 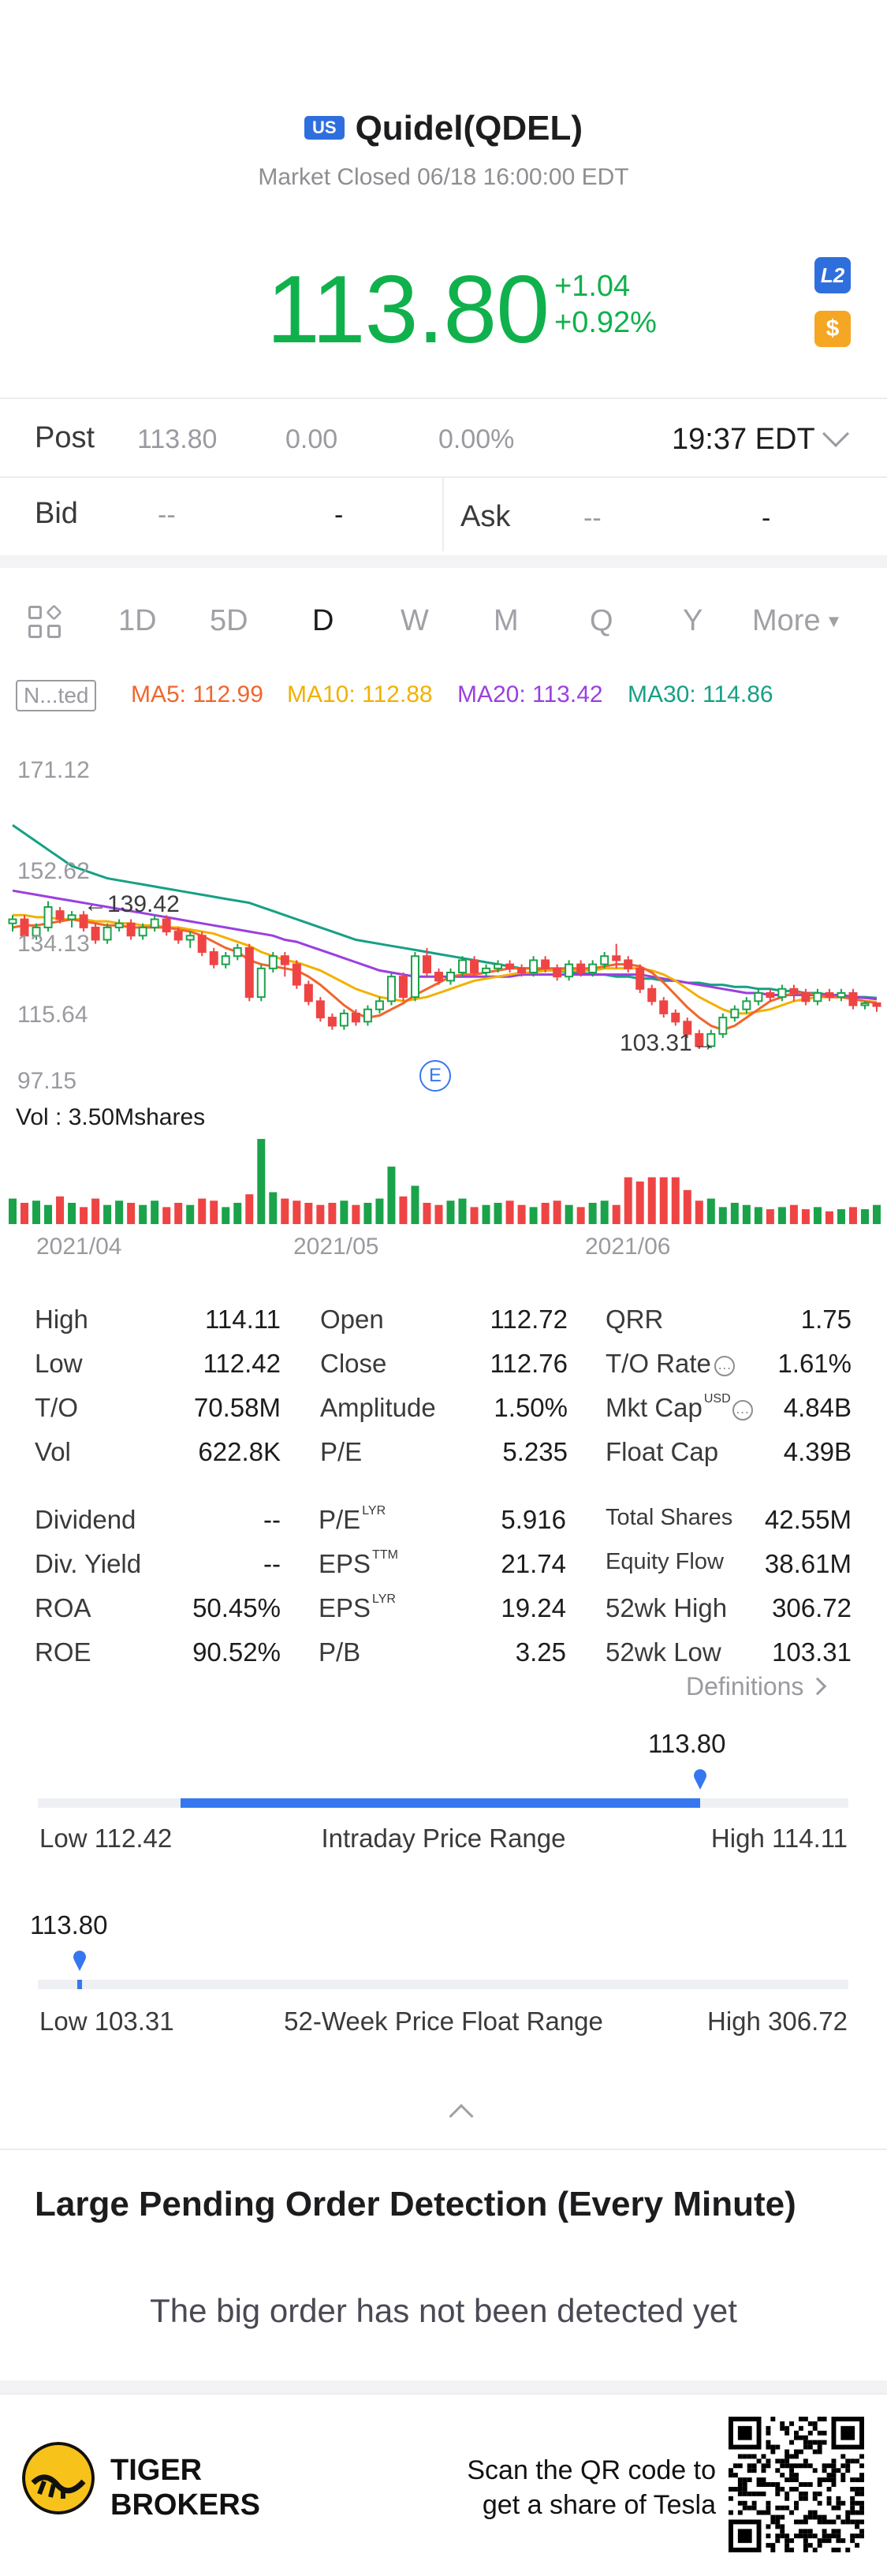 What do you see at coordinates (729, 1652) in the screenshot?
I see `stat-52wk-low: 52wk Low 103.31` at bounding box center [729, 1652].